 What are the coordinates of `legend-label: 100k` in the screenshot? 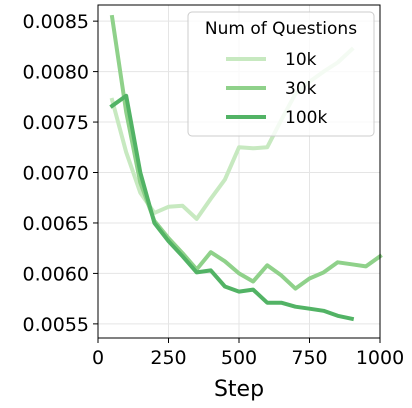 It's located at (306, 118).